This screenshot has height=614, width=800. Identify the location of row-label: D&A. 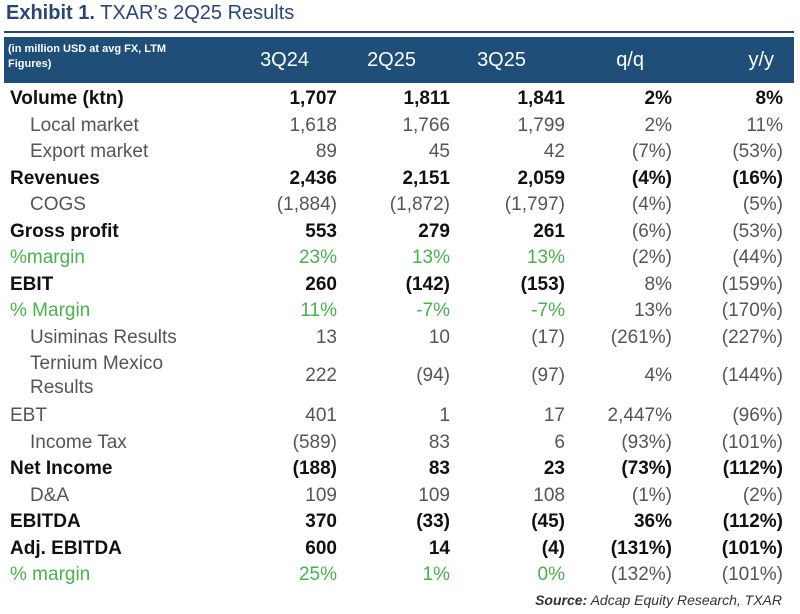
(50, 495).